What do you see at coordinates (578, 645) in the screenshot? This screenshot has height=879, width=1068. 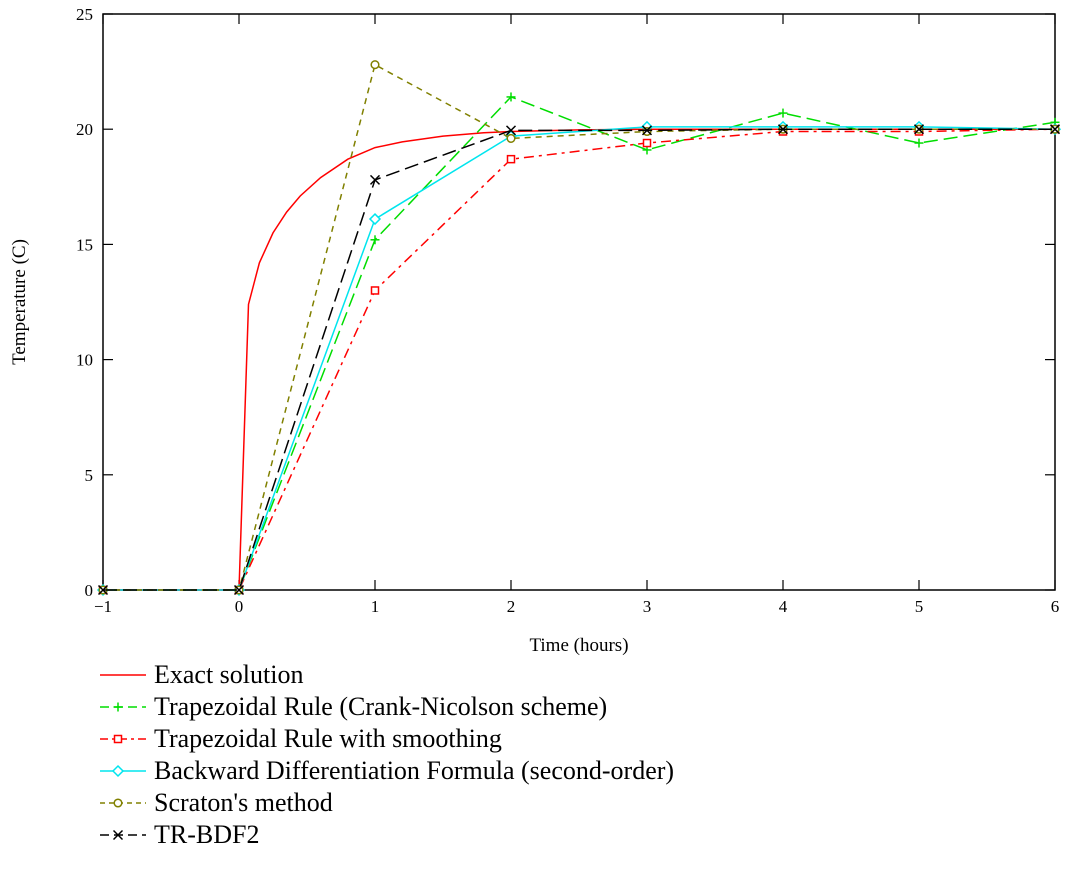 I see `x-axis-title: Time (hours)` at bounding box center [578, 645].